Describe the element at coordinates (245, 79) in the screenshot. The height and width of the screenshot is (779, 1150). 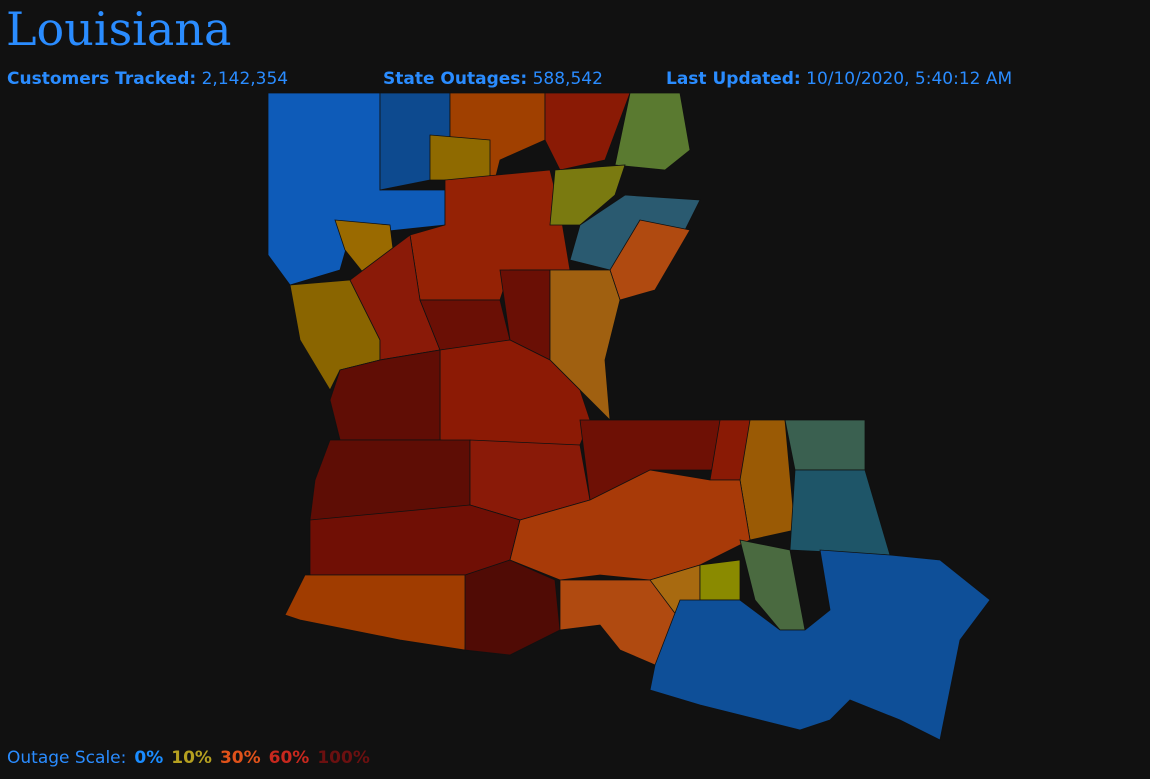
I see `stat-value: 2,142,354` at that location.